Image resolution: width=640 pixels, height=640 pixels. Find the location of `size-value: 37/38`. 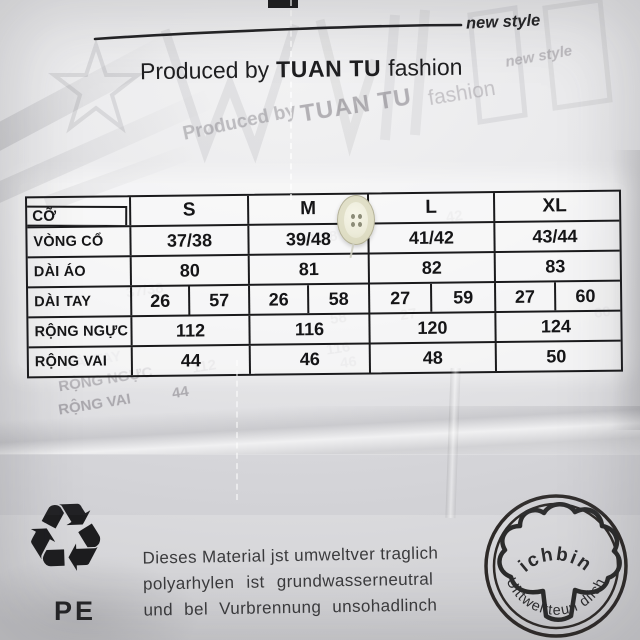

size-value: 37/38 is located at coordinates (190, 240).